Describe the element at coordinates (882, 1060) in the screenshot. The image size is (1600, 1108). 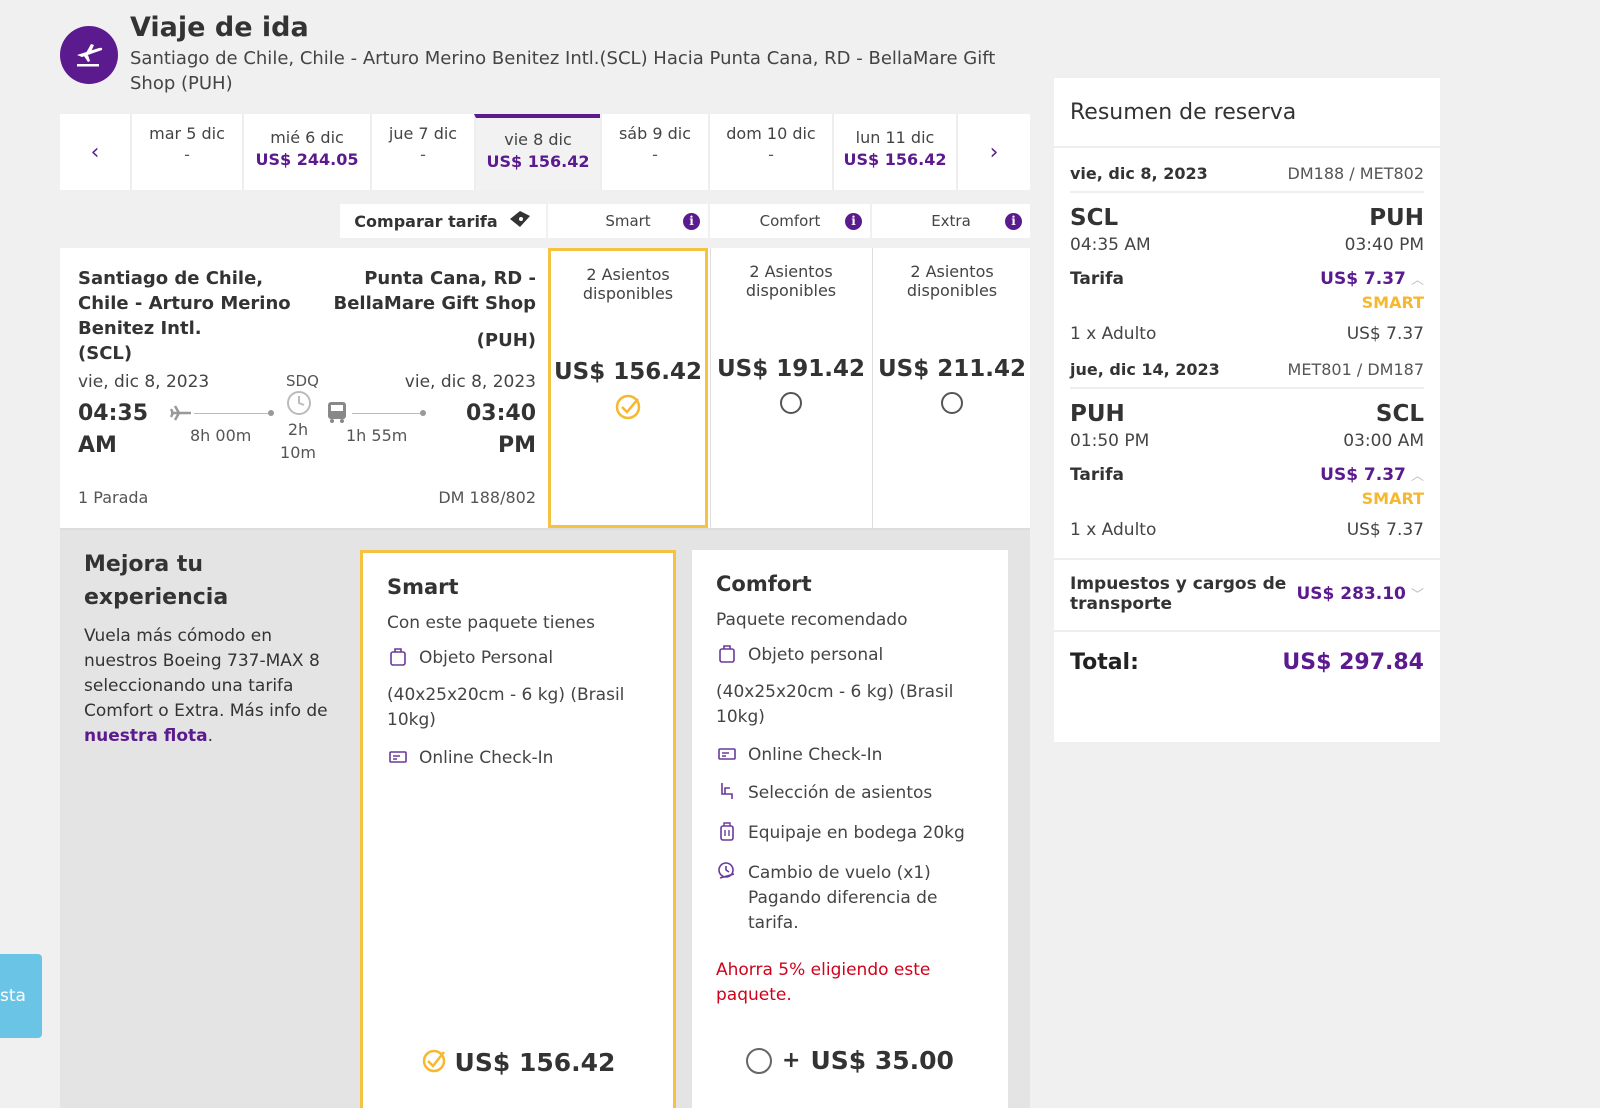
I see `package-price: US$ 35.00` at that location.